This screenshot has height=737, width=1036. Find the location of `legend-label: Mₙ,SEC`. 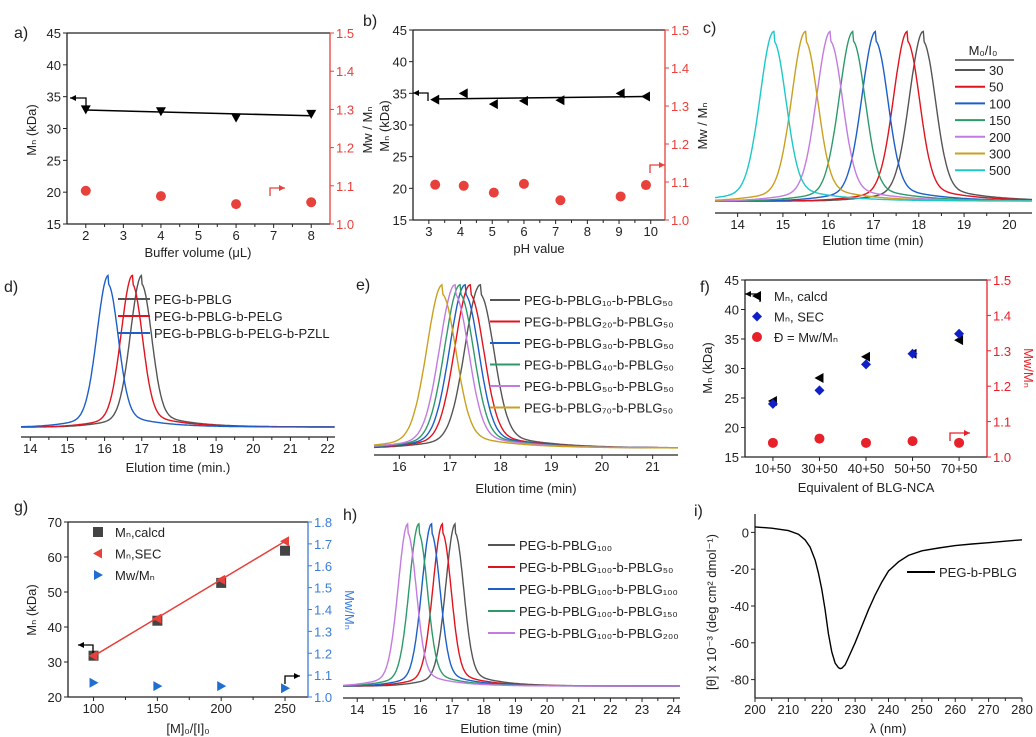

legend-label: Mₙ,SEC is located at coordinates (138, 554).